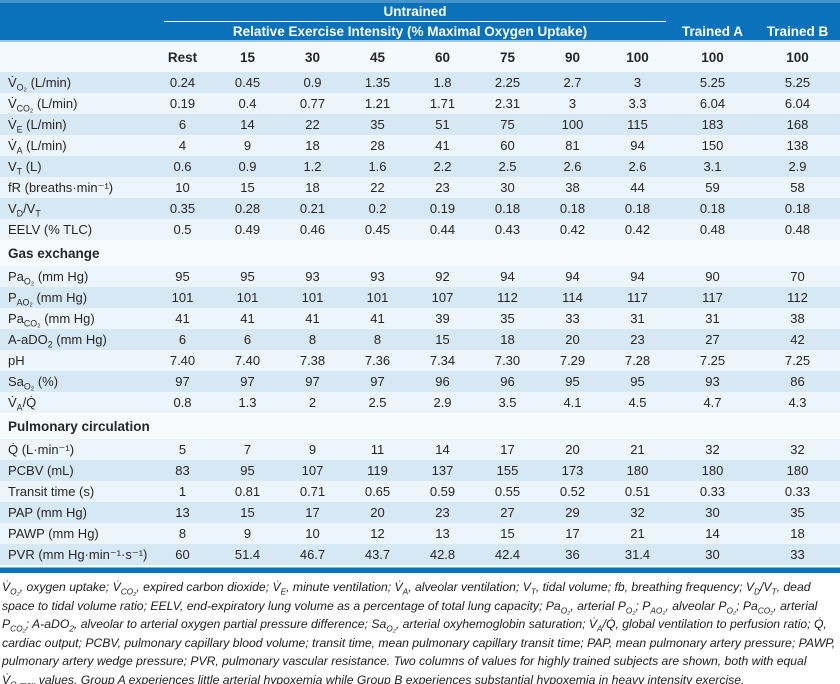  I want to click on value-cell: 22, so click(312, 124).